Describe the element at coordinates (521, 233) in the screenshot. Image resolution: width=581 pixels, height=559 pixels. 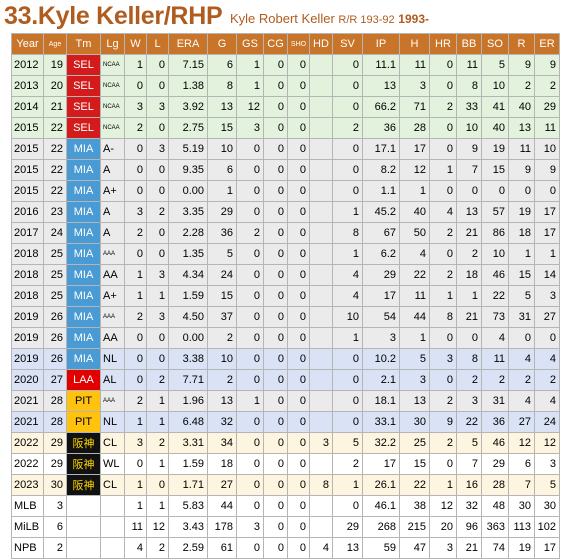
I see `cell-r: 18` at that location.